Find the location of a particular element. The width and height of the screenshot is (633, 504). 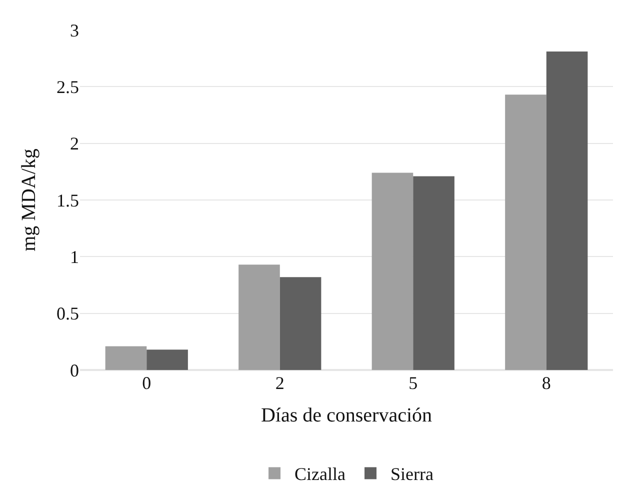

y-tick-label: 1.5 is located at coordinates (67, 200).